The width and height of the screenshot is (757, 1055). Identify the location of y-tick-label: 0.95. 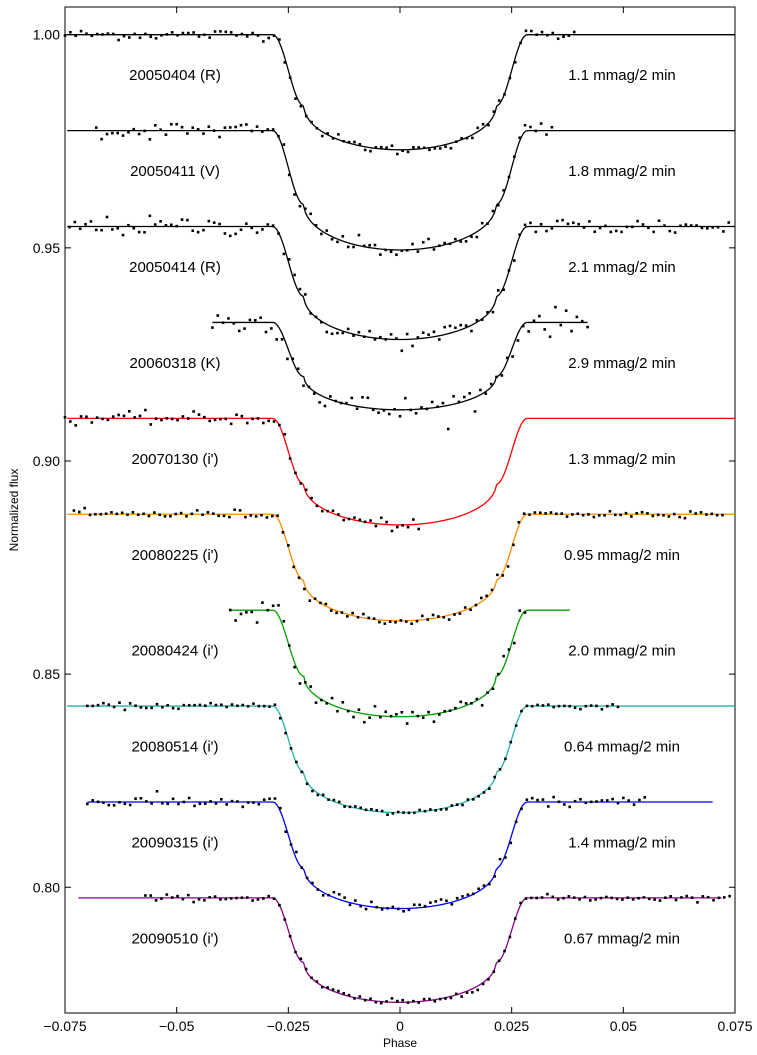
(46, 248).